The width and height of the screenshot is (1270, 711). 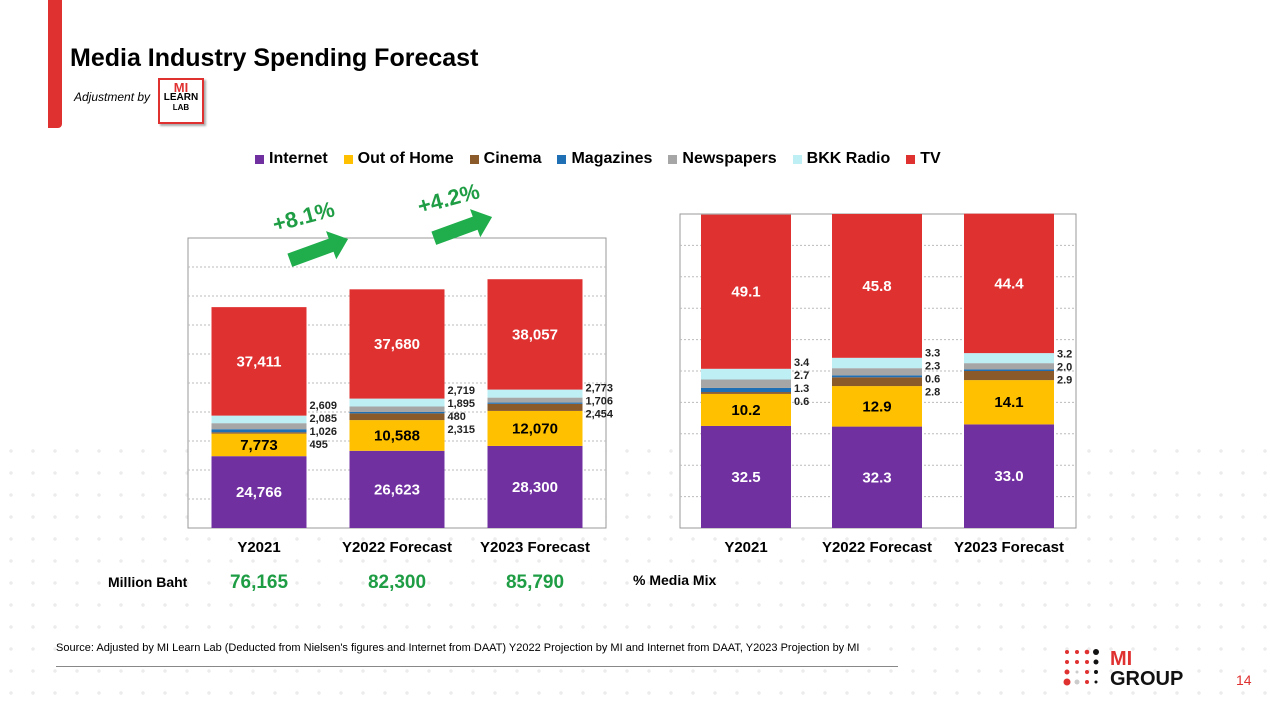 What do you see at coordinates (274, 58) in the screenshot?
I see `page-title: Media Industry Spending Forecast` at bounding box center [274, 58].